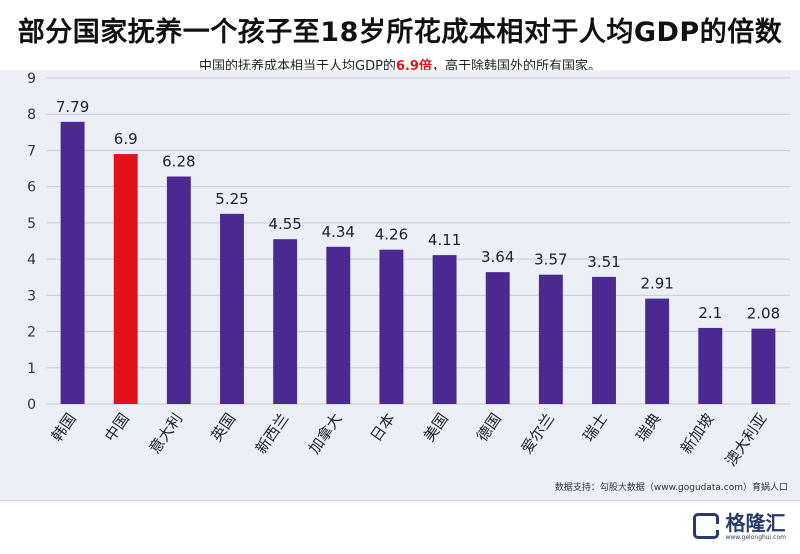 The height and width of the screenshot is (554, 800). What do you see at coordinates (178, 162) in the screenshot?
I see `data-label: 6.28` at bounding box center [178, 162].